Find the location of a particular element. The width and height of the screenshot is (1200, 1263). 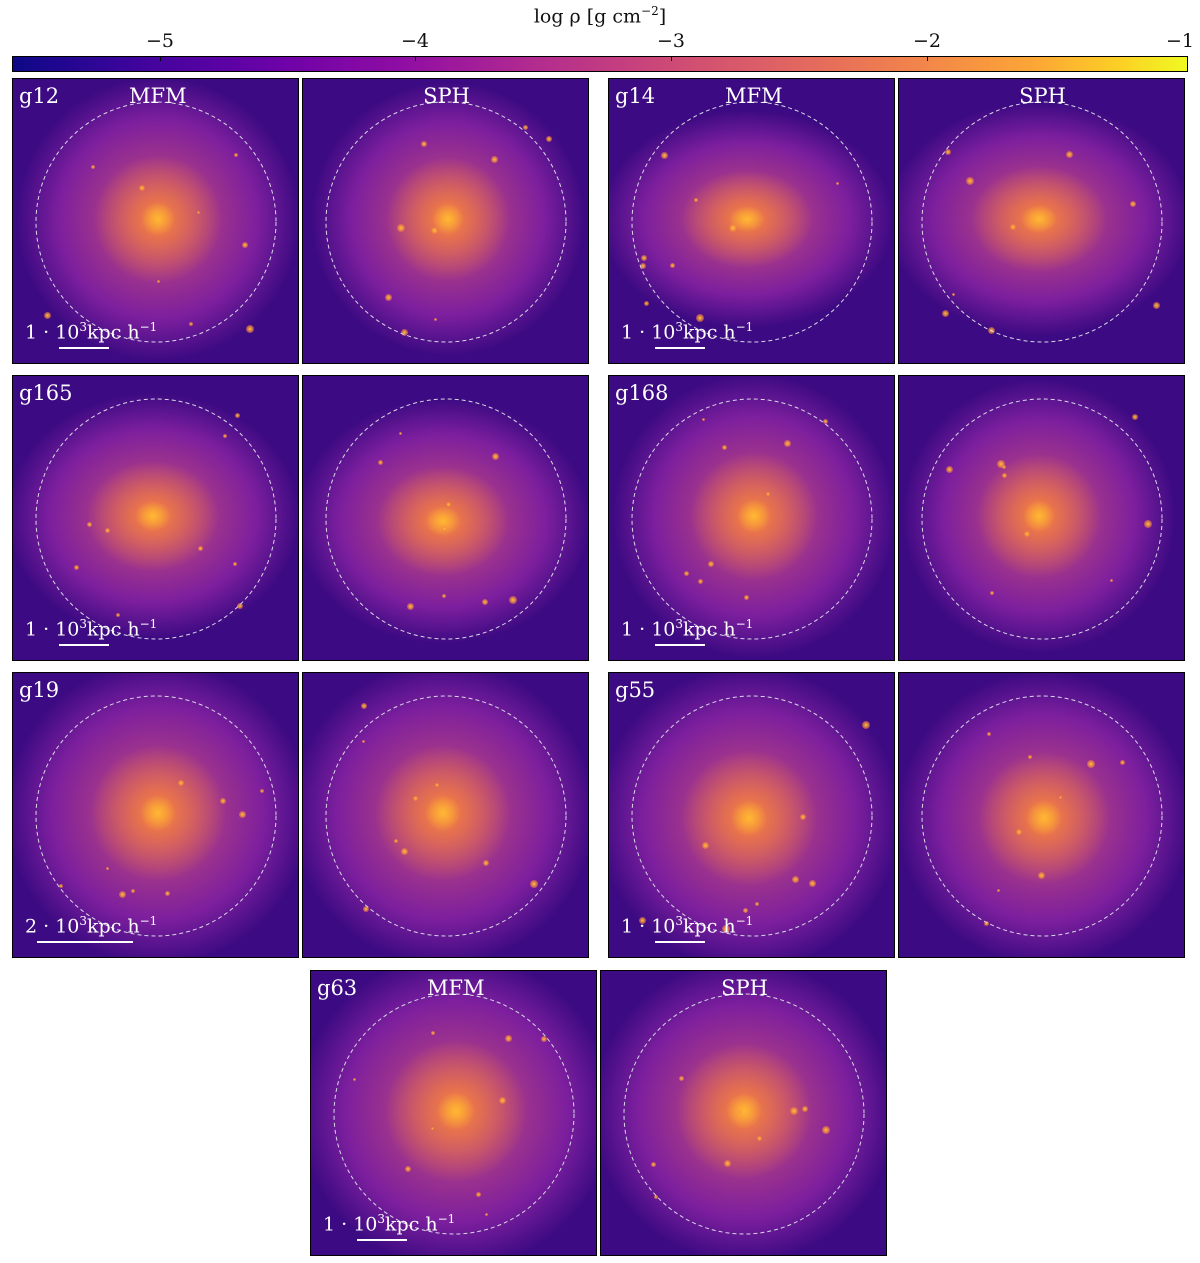

galaxy-id: g165 is located at coordinates (46, 393).